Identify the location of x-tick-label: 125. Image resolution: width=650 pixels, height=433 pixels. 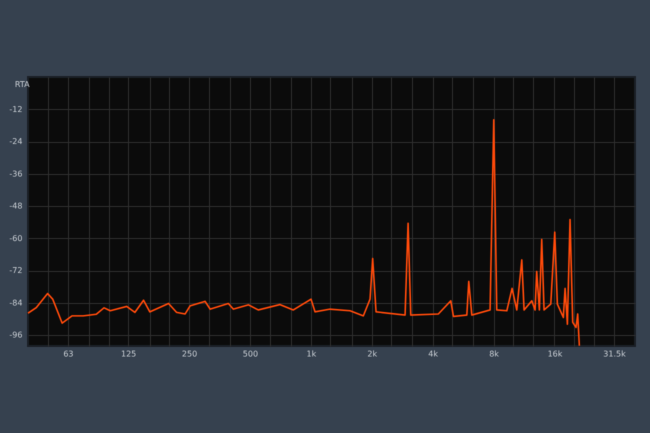
(128, 354).